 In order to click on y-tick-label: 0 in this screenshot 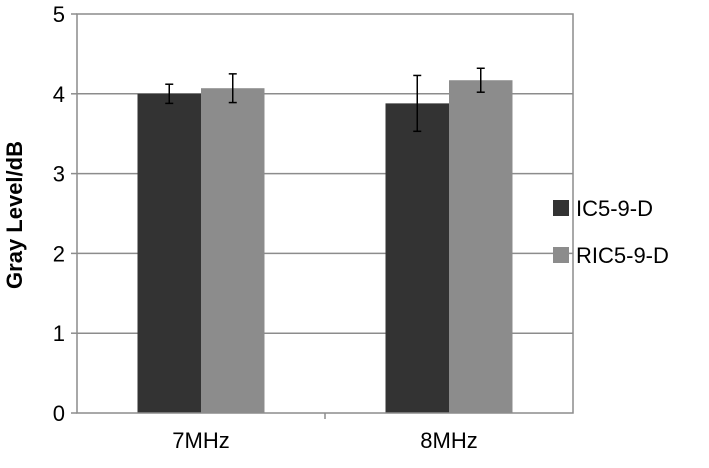, I will do `click(59, 413)`.